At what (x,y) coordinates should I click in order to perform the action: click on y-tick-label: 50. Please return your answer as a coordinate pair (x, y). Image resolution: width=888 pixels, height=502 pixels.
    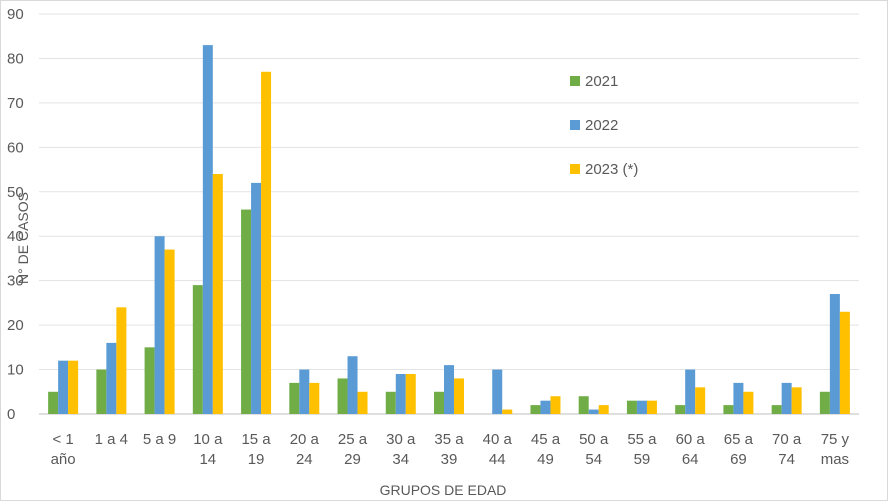
    Looking at the image, I should click on (15, 192).